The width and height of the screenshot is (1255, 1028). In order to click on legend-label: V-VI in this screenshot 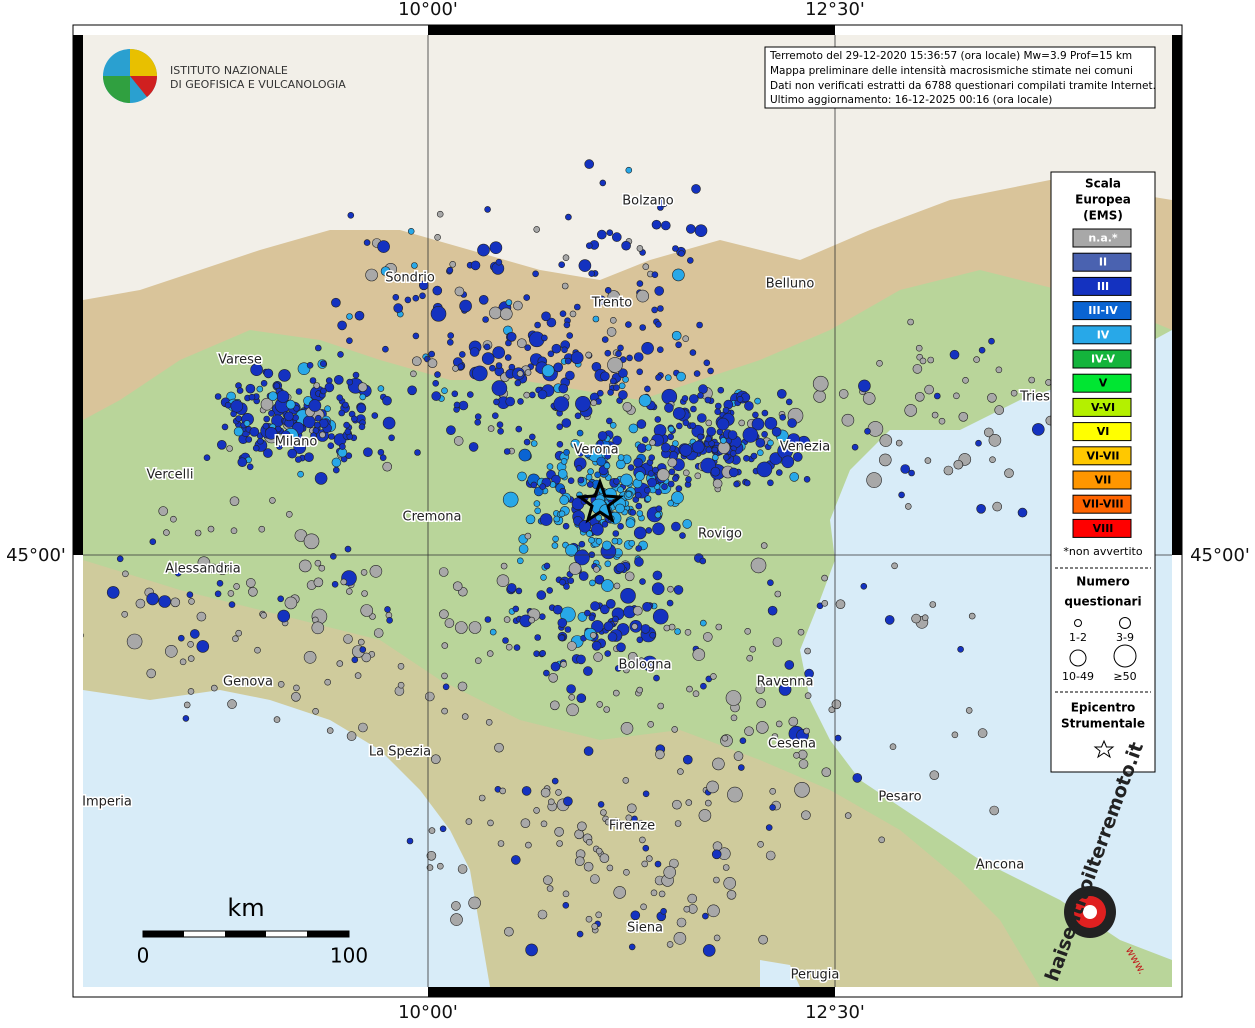, I will do `click(1103, 407)`.